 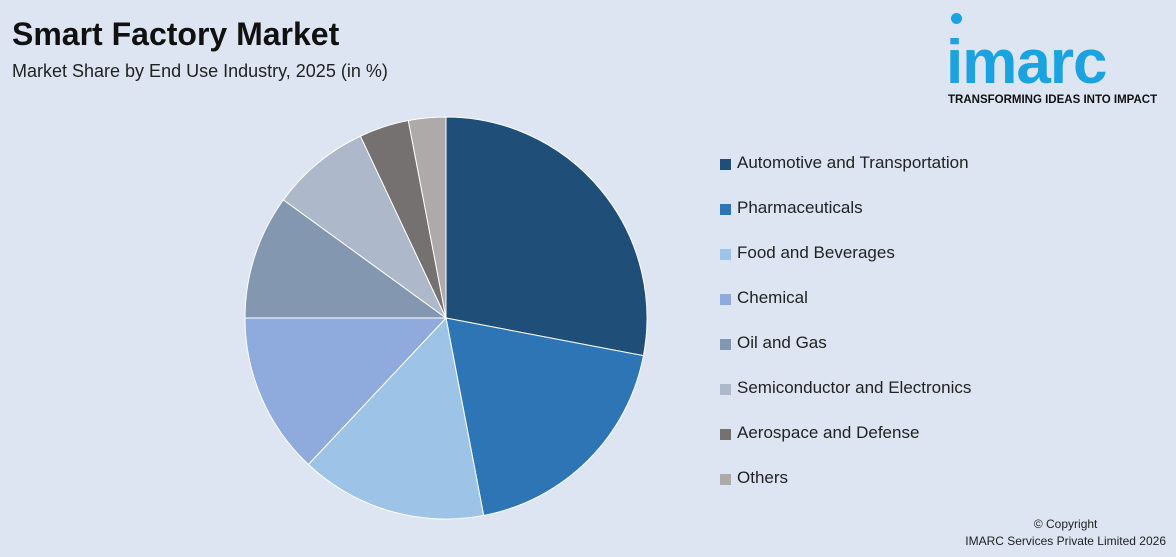 What do you see at coordinates (782, 342) in the screenshot?
I see `legend-label: Oil and Gas` at bounding box center [782, 342].